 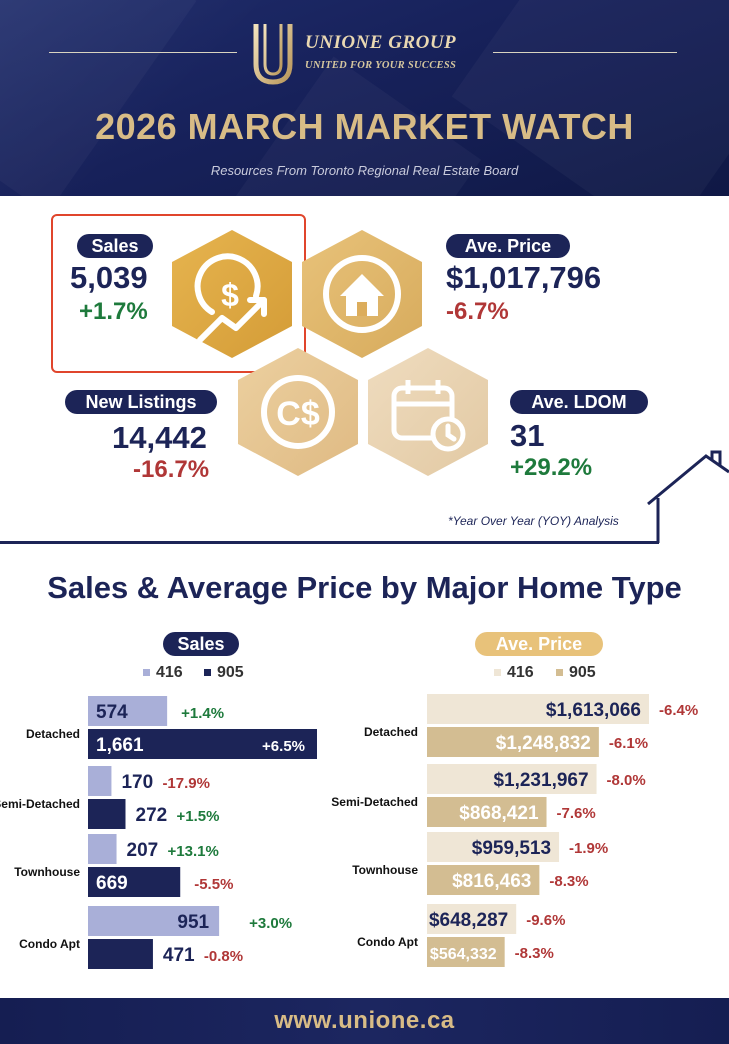 What do you see at coordinates (283, 746) in the screenshot?
I see `sales-change-label: +6.5%` at bounding box center [283, 746].